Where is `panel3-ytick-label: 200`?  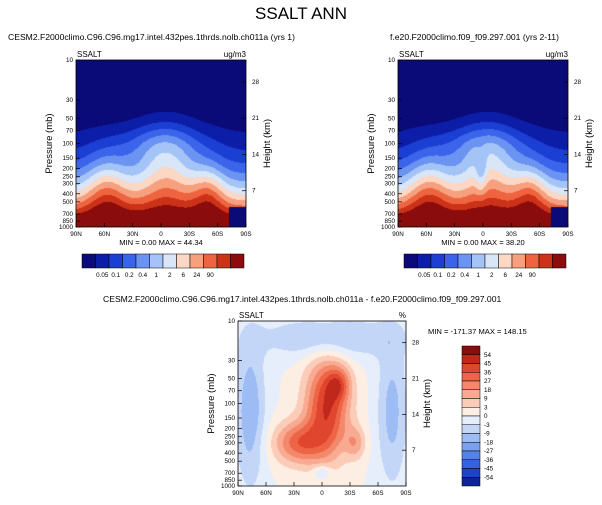 panel3-ytick-label: 200 is located at coordinates (229, 428).